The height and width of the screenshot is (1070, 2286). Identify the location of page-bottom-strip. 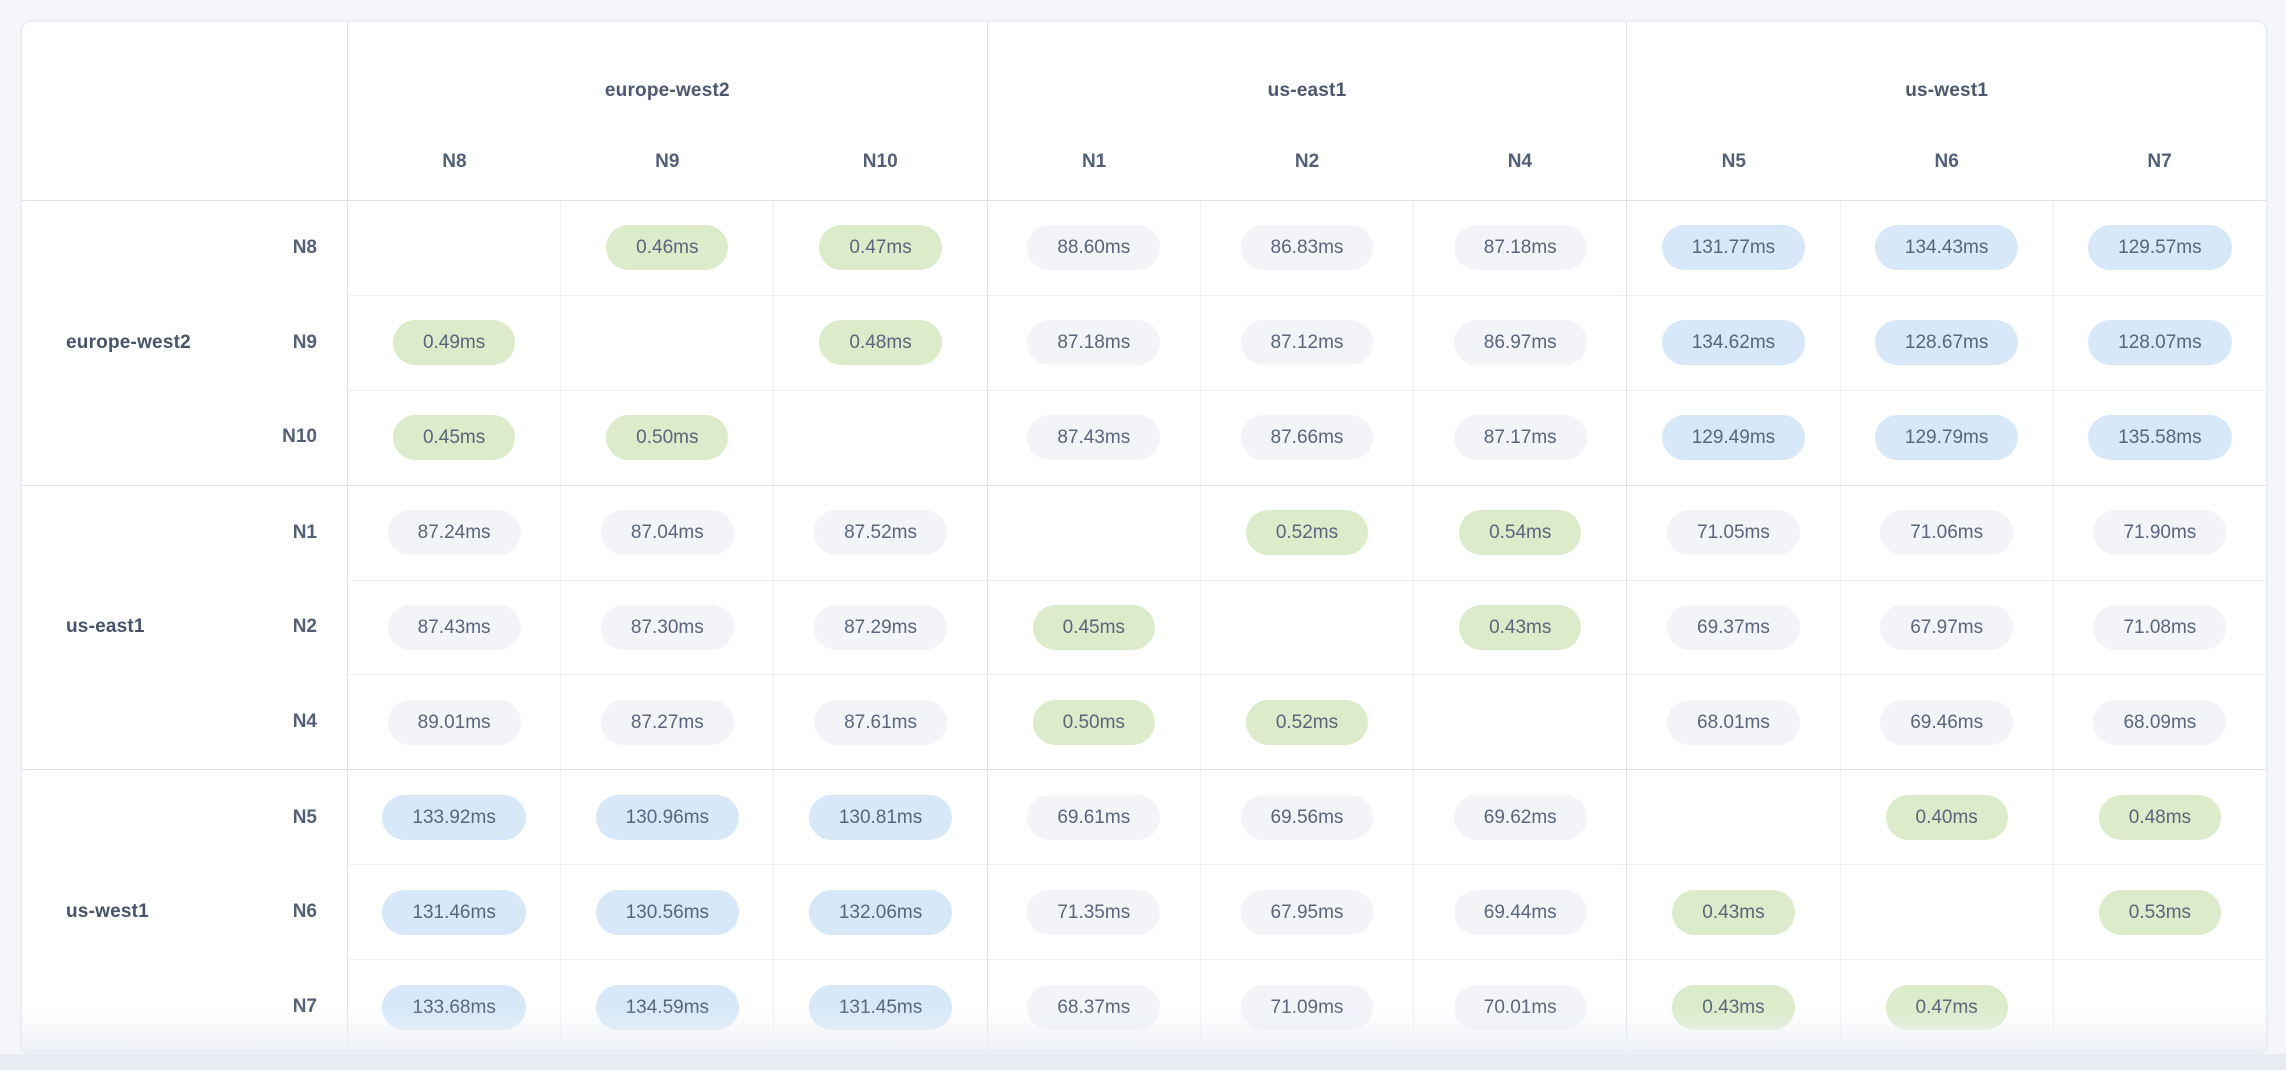
(1143, 1062).